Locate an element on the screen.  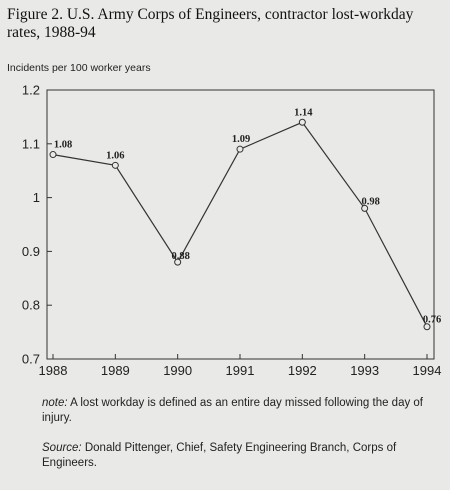
y-tick-label: 0.8 is located at coordinates (31, 305).